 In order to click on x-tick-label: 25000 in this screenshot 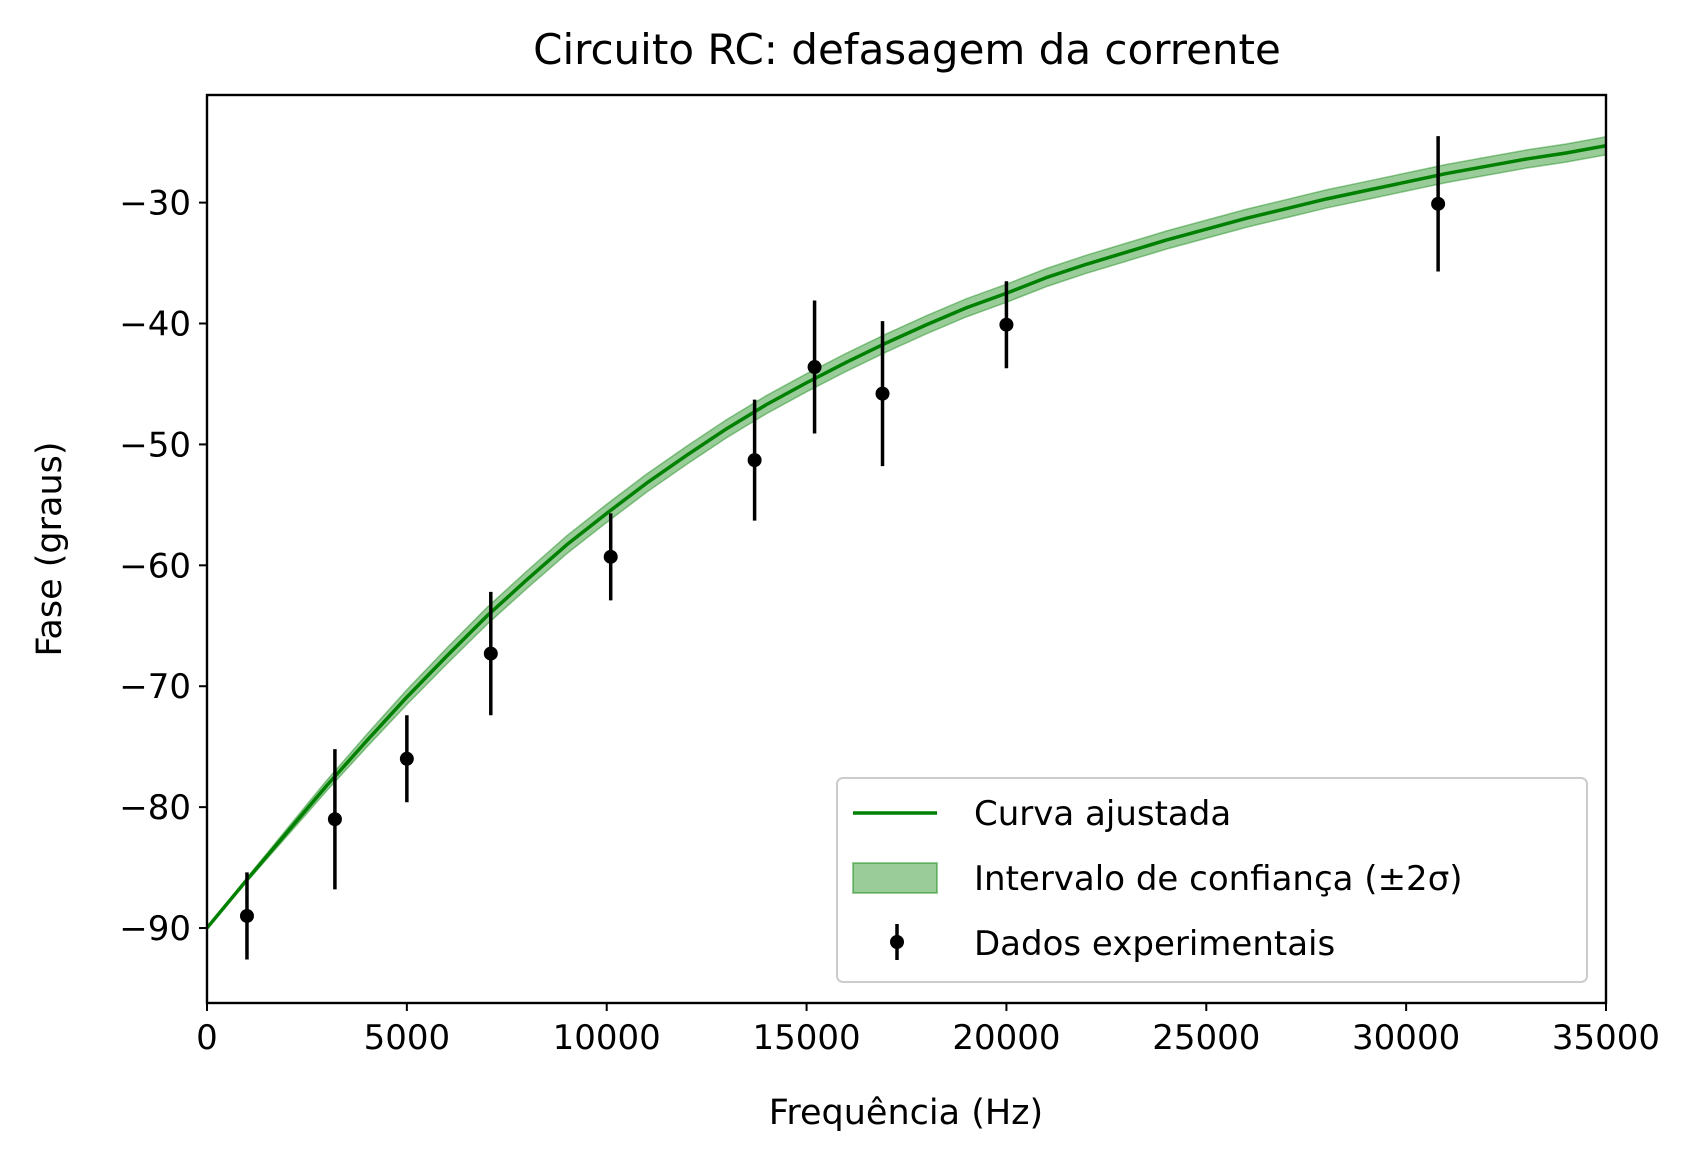, I will do `click(1206, 1038)`.